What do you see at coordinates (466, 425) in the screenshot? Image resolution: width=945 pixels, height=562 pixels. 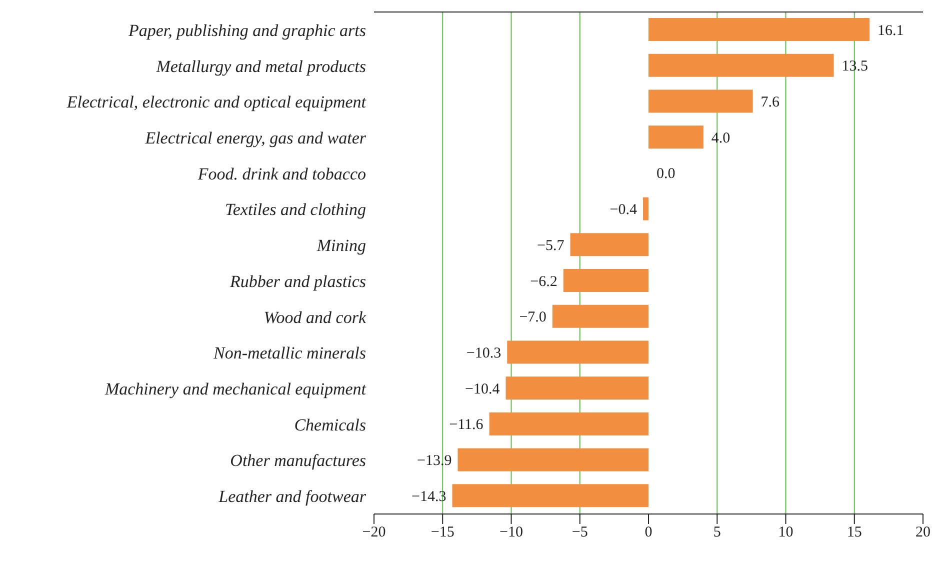 I see `data-label: −11.6` at bounding box center [466, 425].